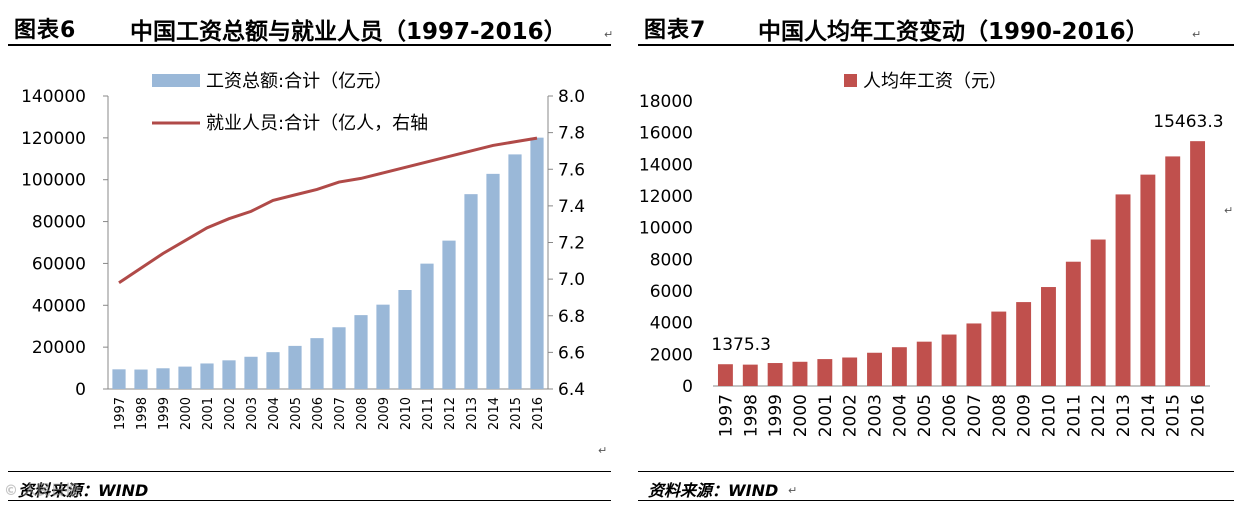 The width and height of the screenshot is (1238, 516). What do you see at coordinates (571, 207) in the screenshot?
I see `y-right-tick-label: 7.4` at bounding box center [571, 207].